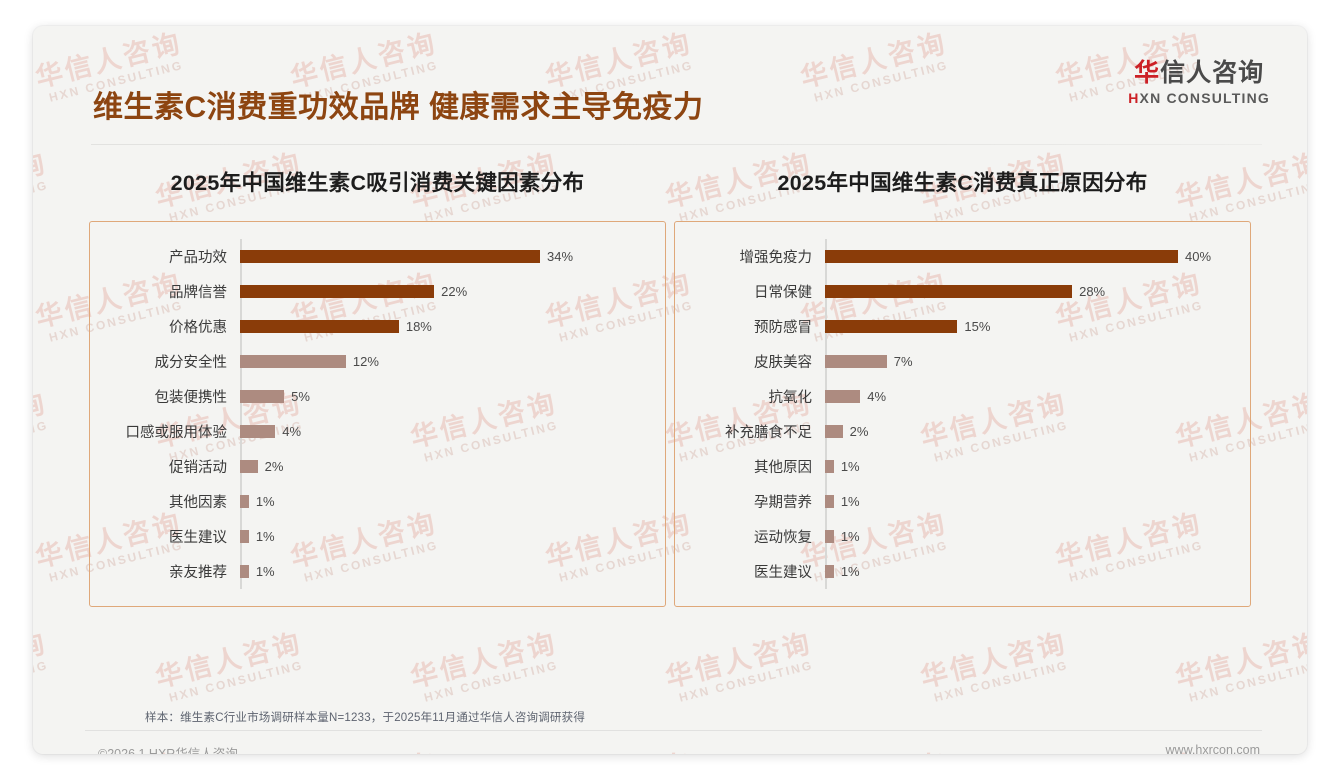  Describe the element at coordinates (377, 183) in the screenshot. I see `chart-title-left: 2025年中国维生素C吸引消费关键因素分布` at that location.